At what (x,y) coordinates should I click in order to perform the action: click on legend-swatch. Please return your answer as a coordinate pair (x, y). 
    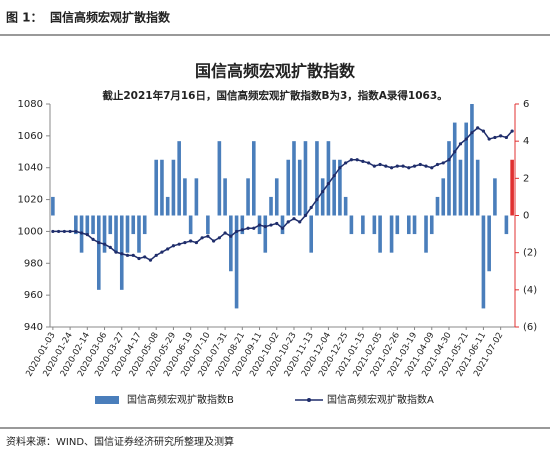
    Looking at the image, I should click on (107, 400).